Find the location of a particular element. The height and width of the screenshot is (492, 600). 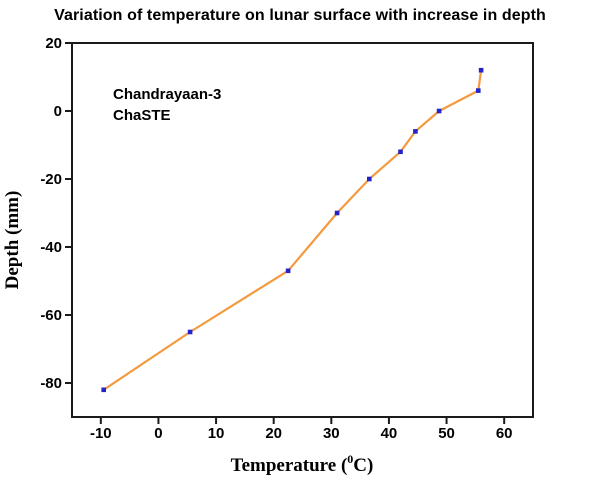

x-tick-label: 20 is located at coordinates (273, 433).